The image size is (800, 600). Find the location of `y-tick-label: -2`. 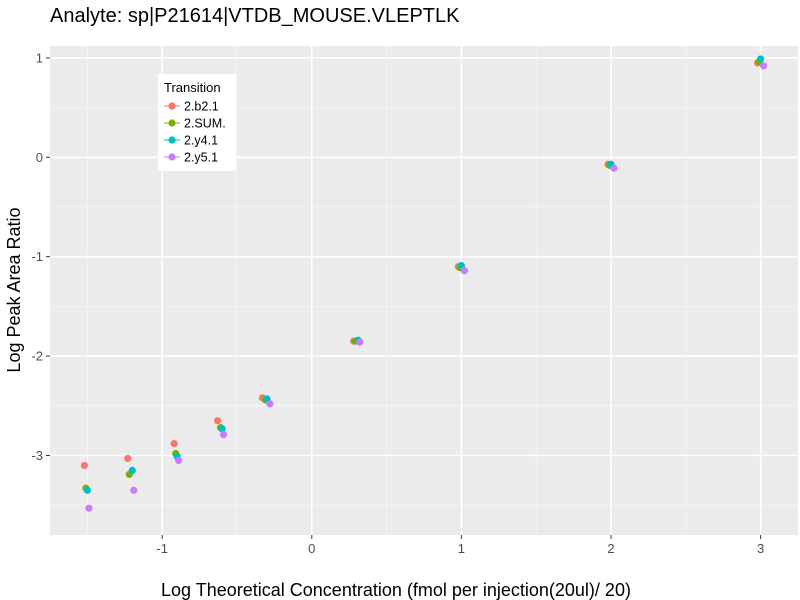

y-tick-label: -2 is located at coordinates (37, 356).